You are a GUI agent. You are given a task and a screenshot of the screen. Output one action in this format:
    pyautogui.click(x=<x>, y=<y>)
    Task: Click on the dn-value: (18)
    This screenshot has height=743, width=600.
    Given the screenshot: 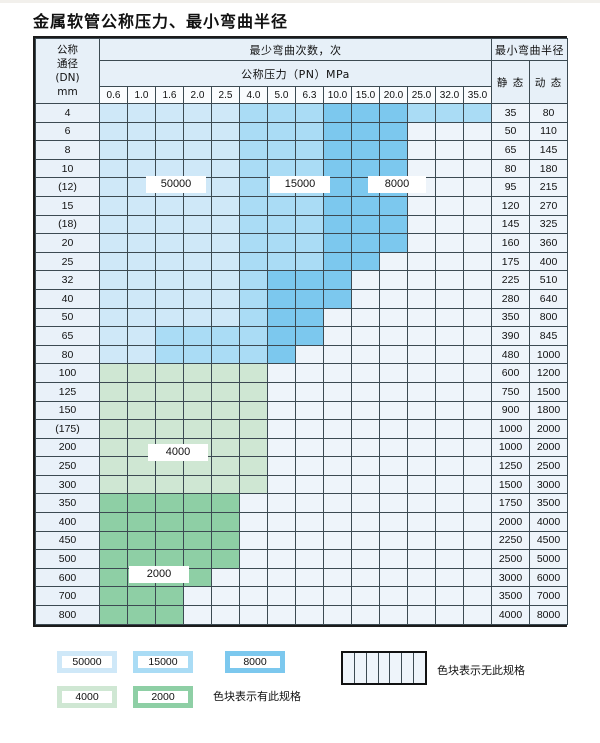 What is the action you would take?
    pyautogui.click(x=67, y=224)
    